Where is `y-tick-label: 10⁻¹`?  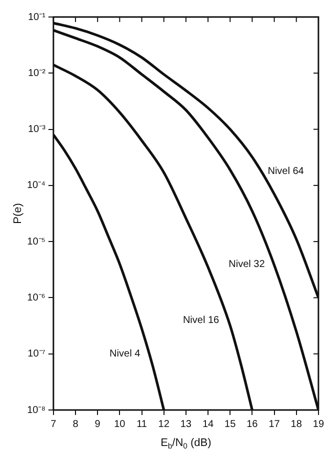 y-tick-label: 10⁻¹ is located at coordinates (37, 17).